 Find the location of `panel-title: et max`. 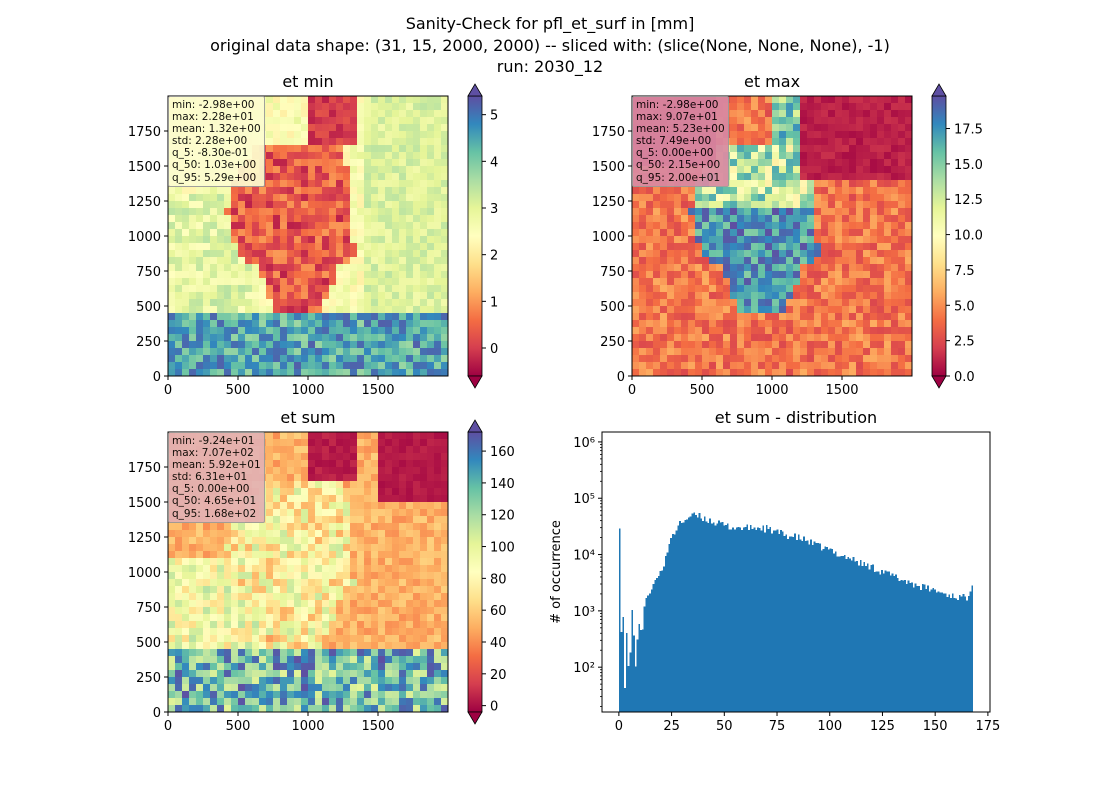

panel-title: et max is located at coordinates (772, 81).